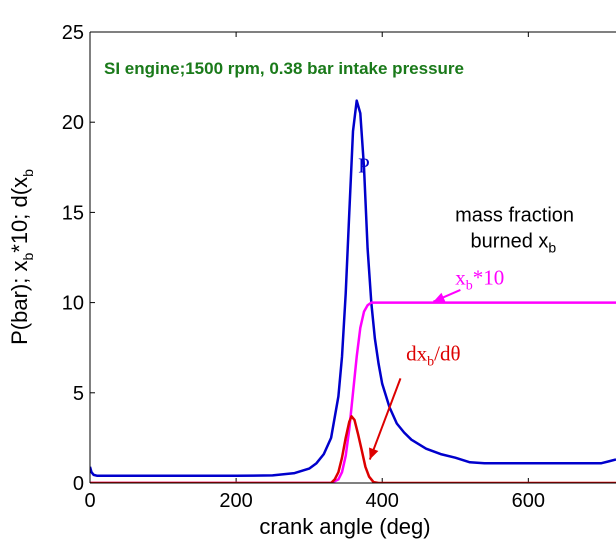  I want to click on y-axis-label: P(bar); xb*10; d(xb, so click(21, 257).